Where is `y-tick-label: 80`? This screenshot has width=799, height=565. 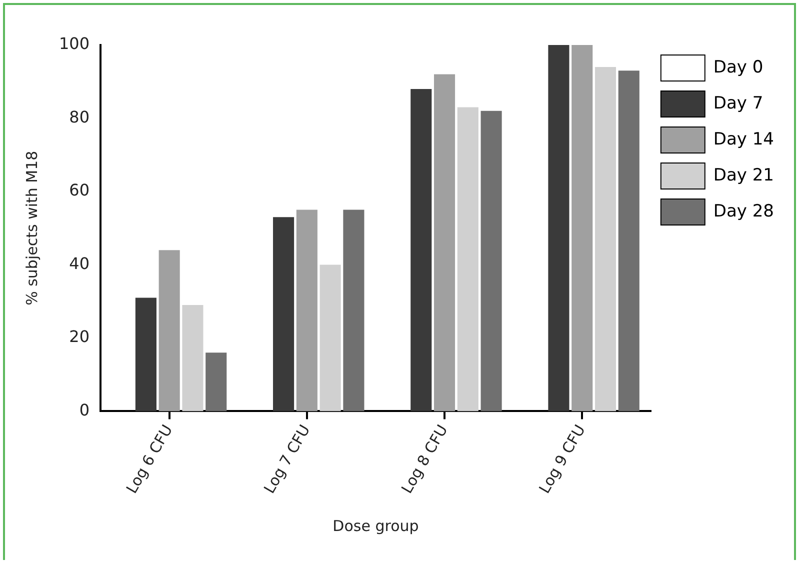 y-tick-label: 80 is located at coordinates (79, 116).